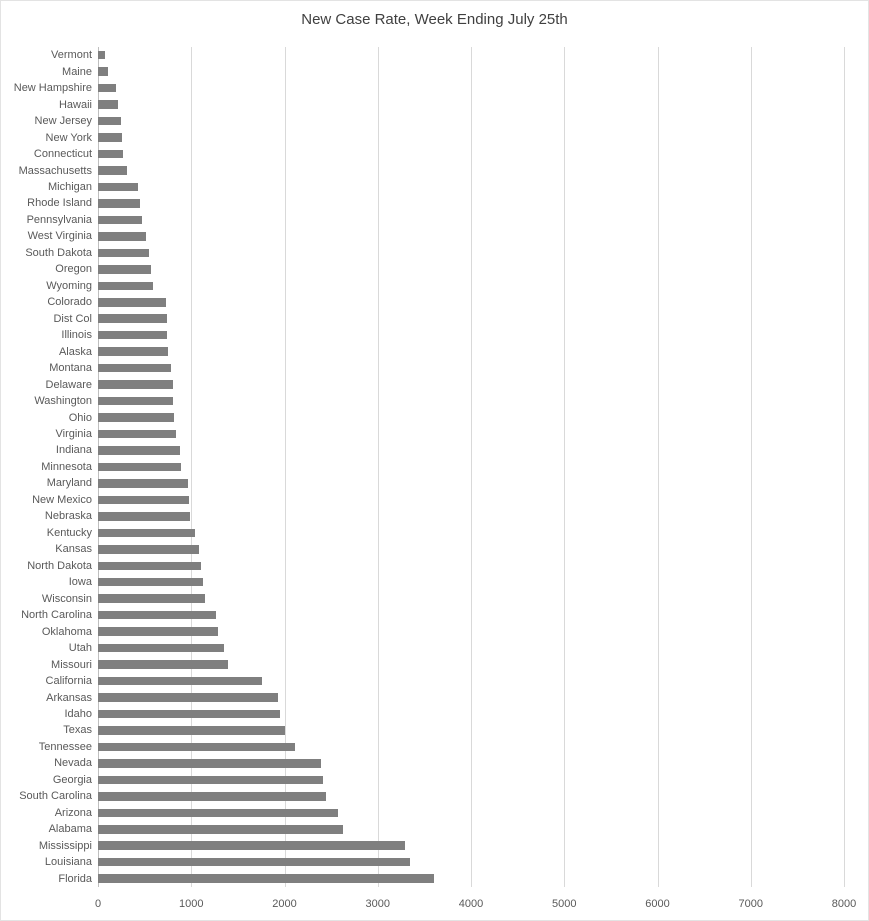  What do you see at coordinates (844, 904) in the screenshot?
I see `x-tick-label: 8000` at bounding box center [844, 904].